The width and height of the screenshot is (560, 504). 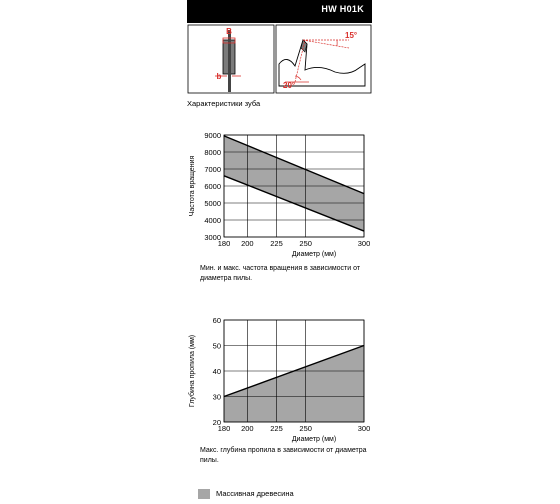 I want to click on legend-label: Массивная древесина, so click(x=255, y=493).